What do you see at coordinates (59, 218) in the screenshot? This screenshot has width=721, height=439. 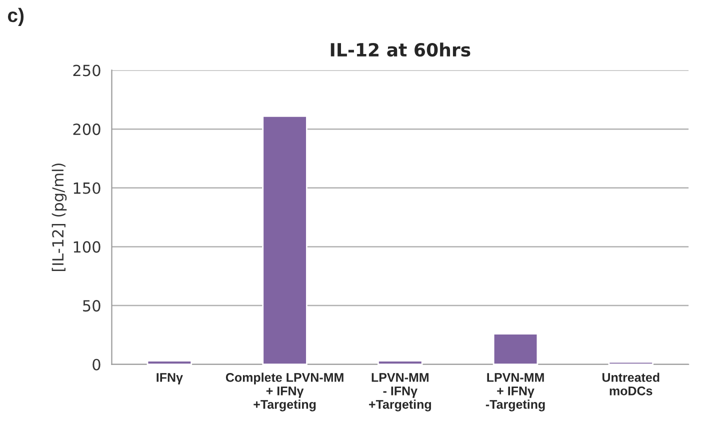 I see `y-axis-title: [IL-12] (pg/ml)` at bounding box center [59, 218].